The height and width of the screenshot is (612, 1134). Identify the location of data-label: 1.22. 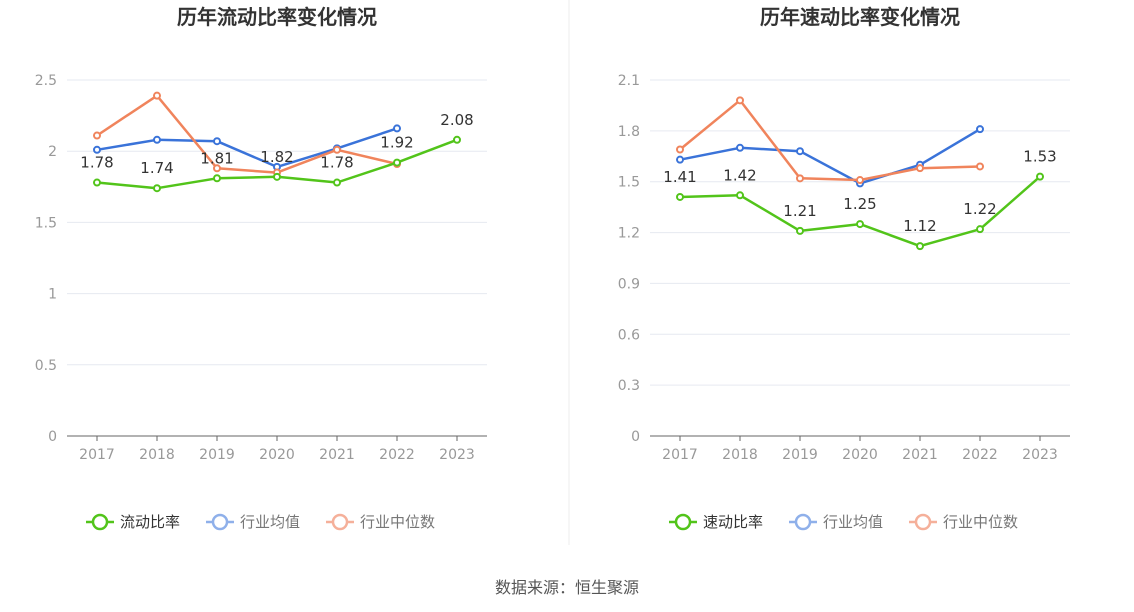
(979, 209).